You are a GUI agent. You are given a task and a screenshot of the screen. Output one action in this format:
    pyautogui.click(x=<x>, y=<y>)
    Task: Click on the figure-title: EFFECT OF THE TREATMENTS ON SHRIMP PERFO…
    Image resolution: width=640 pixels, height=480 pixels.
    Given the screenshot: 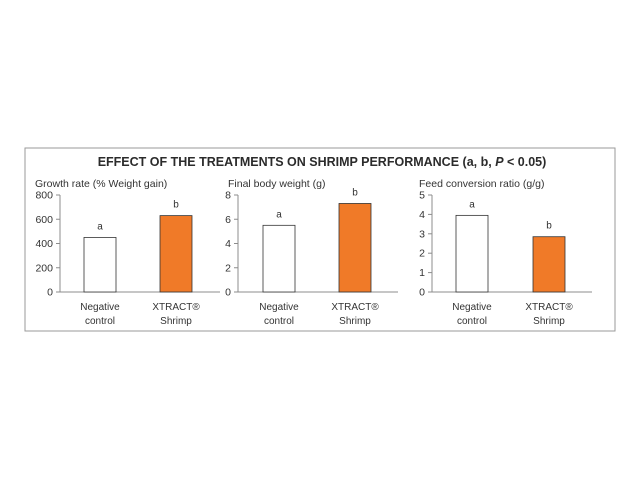 What is the action you would take?
    pyautogui.click(x=322, y=162)
    